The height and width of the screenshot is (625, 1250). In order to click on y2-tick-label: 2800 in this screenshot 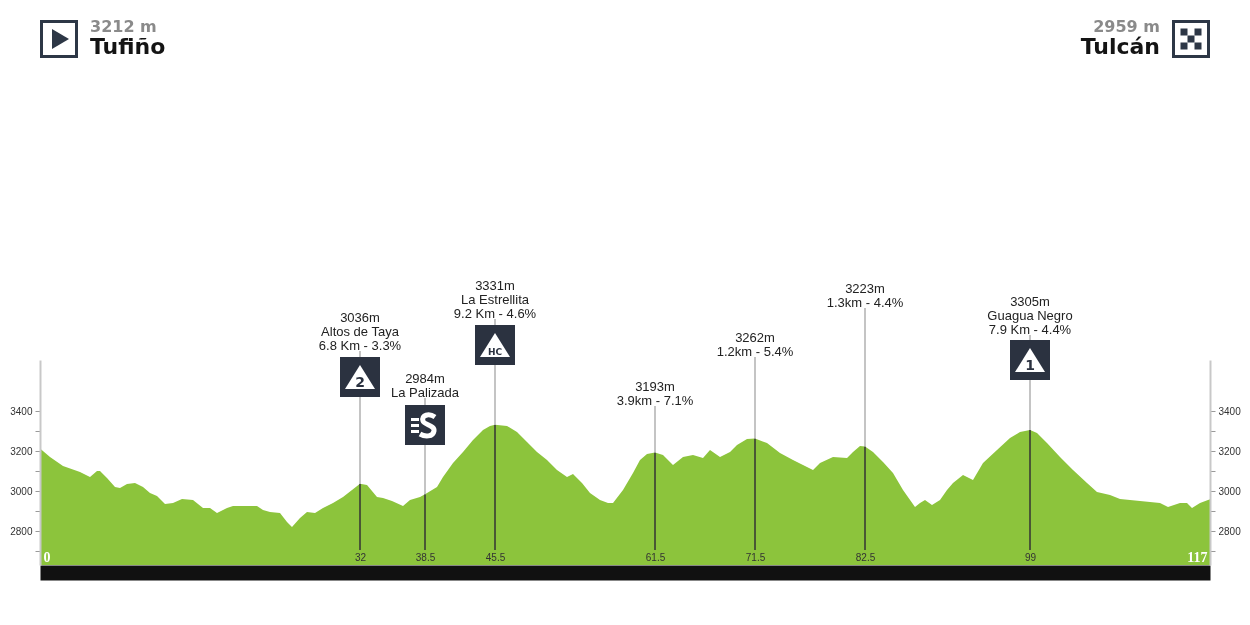, I will do `click(1230, 531)`.